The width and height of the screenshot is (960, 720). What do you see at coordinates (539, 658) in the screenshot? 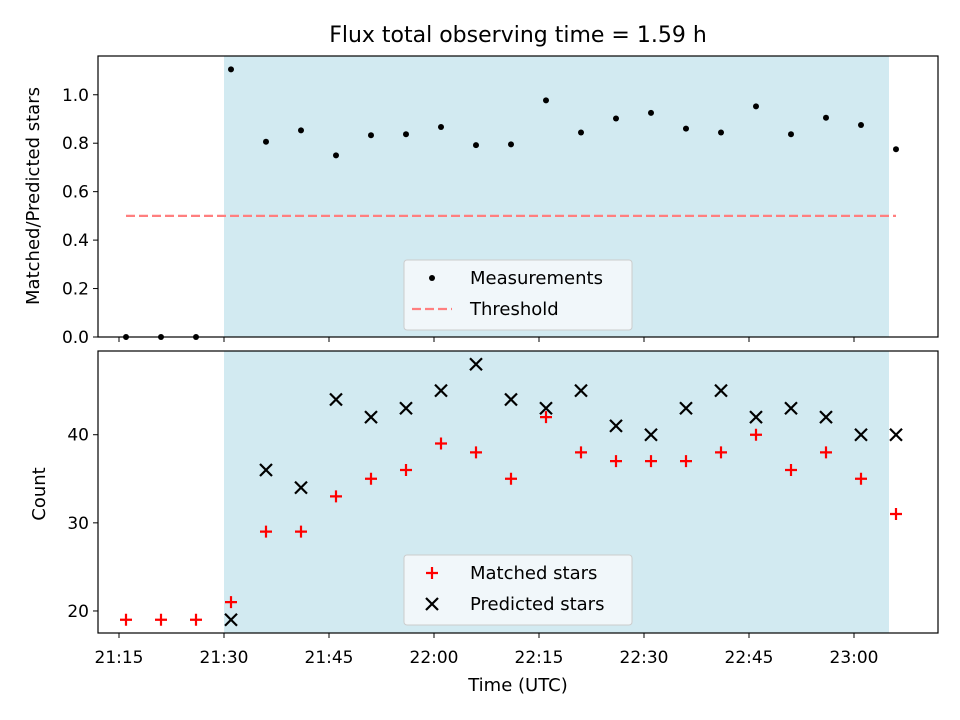
I see `x-tick-label: 22:15` at bounding box center [539, 658].